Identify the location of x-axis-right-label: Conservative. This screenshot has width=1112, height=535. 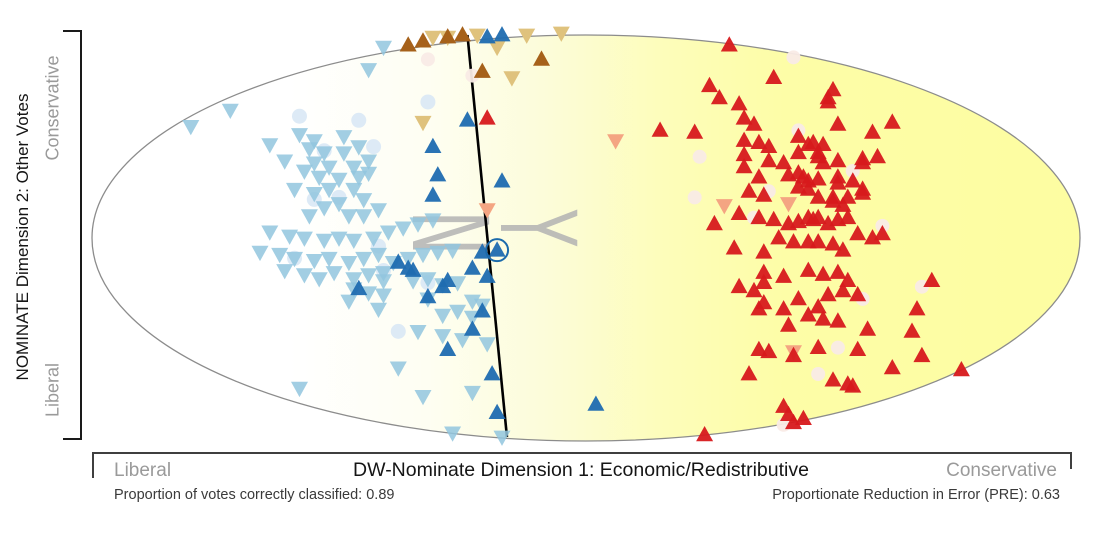
(1001, 470).